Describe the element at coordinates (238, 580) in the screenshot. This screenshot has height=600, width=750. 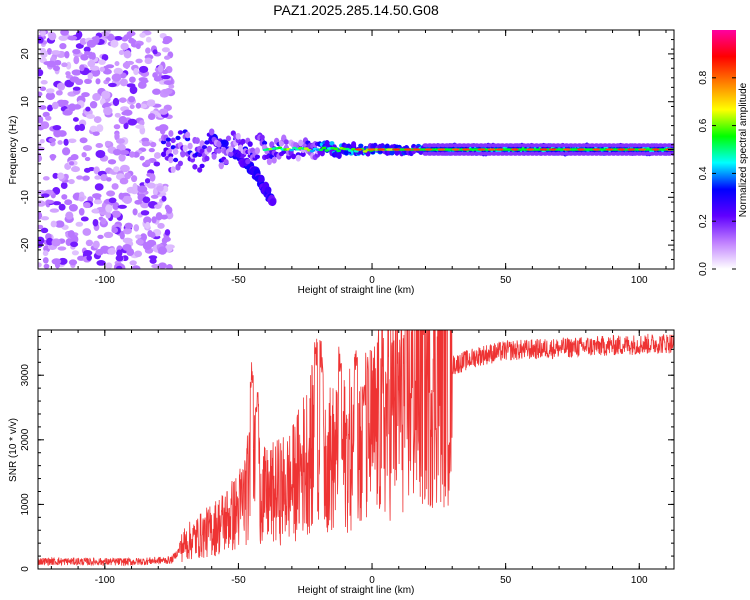
I see `snr-x-tick-label: -50` at that location.